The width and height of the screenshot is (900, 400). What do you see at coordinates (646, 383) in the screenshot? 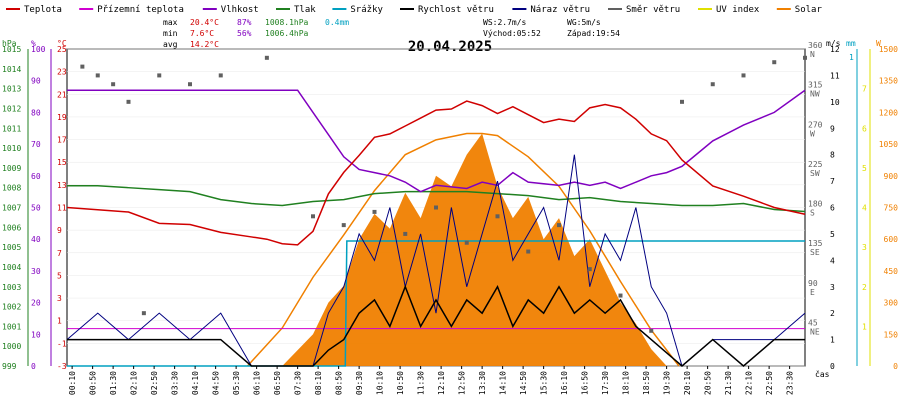
I see `x-tick-label: 18:50` at bounding box center [646, 383].